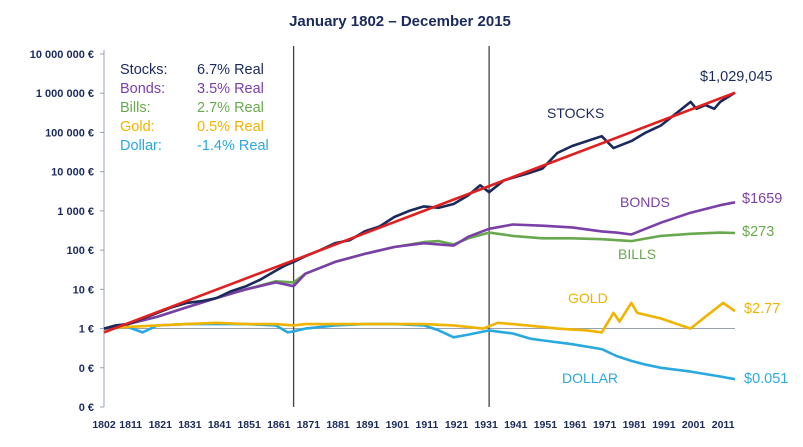  I want to click on y-tick-label: 10 000 000 €, so click(62, 55).